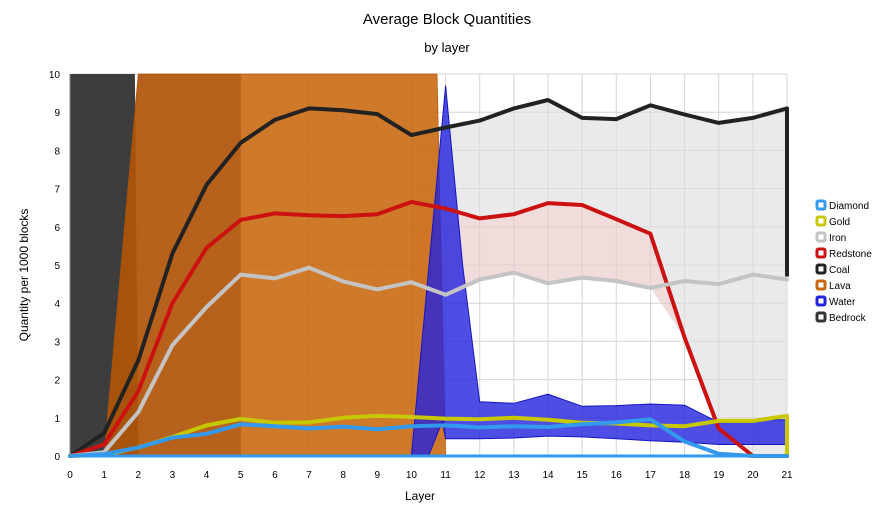 The height and width of the screenshot is (527, 895). What do you see at coordinates (840, 286) in the screenshot?
I see `legend-label-lava: Lava` at bounding box center [840, 286].